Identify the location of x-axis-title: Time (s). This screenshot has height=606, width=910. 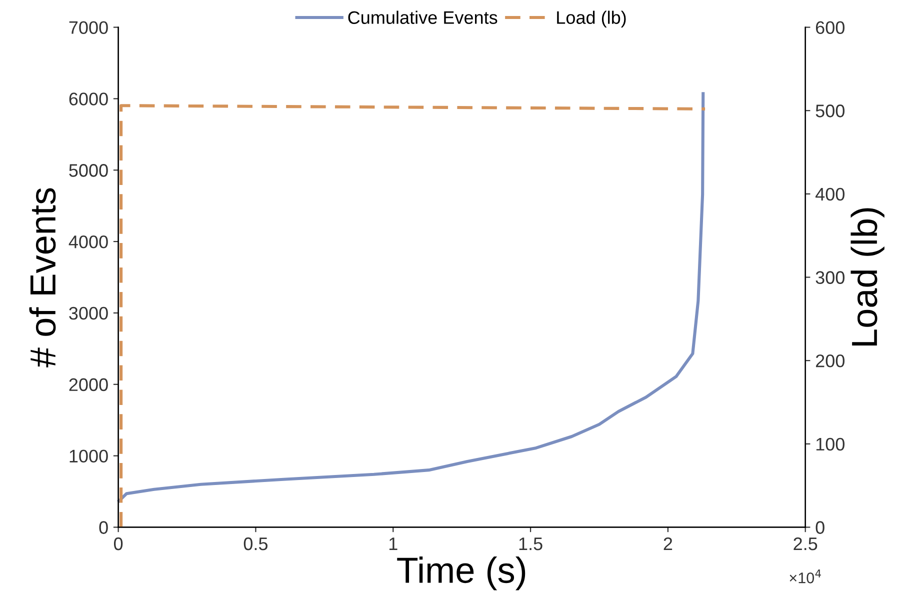
(461, 573).